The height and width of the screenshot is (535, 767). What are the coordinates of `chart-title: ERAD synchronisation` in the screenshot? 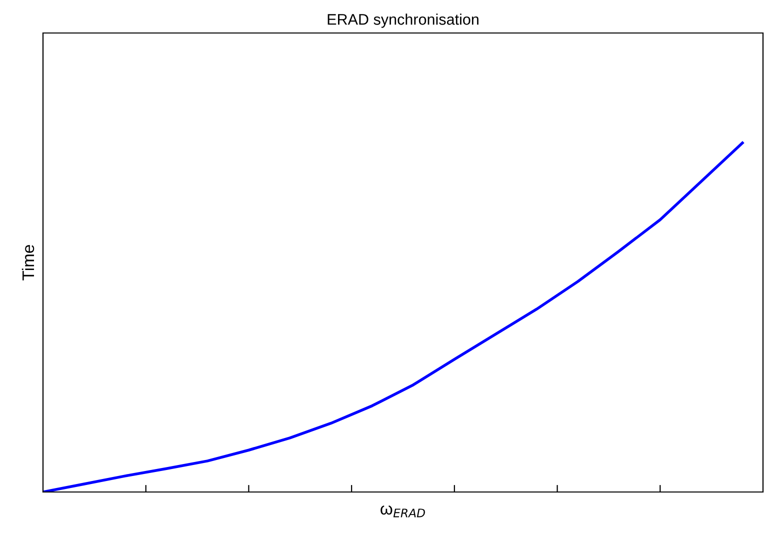 It's located at (403, 21).